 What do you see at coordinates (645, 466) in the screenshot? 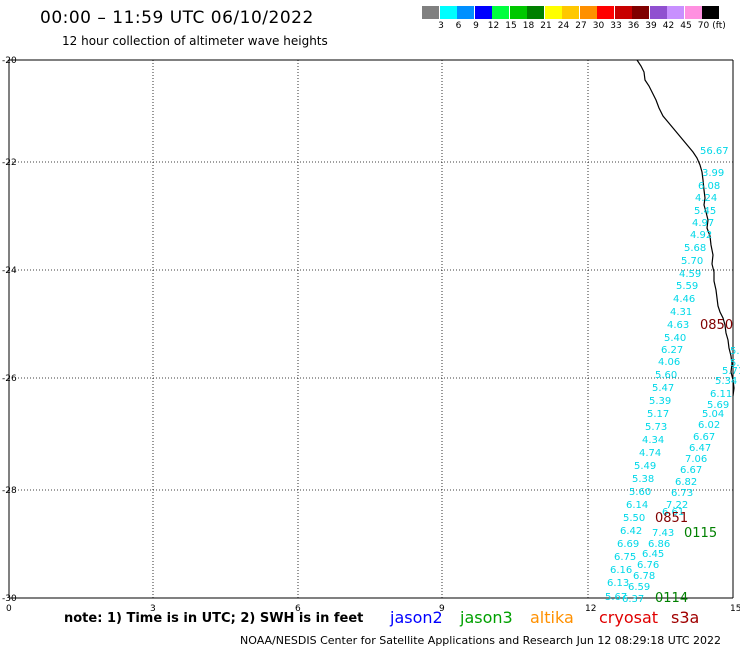
I see `wave-height-value: 5.49` at bounding box center [645, 466].